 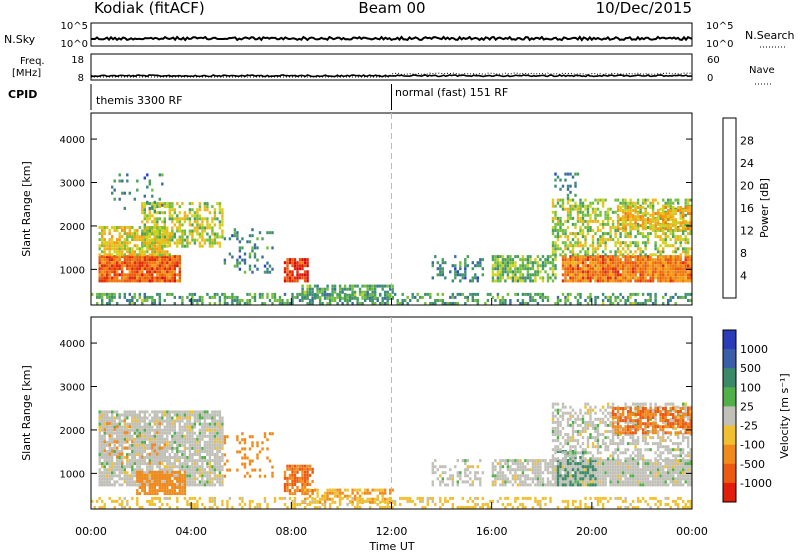 What do you see at coordinates (72, 184) in the screenshot?
I see `power-y-tick-label: 3000` at bounding box center [72, 184].